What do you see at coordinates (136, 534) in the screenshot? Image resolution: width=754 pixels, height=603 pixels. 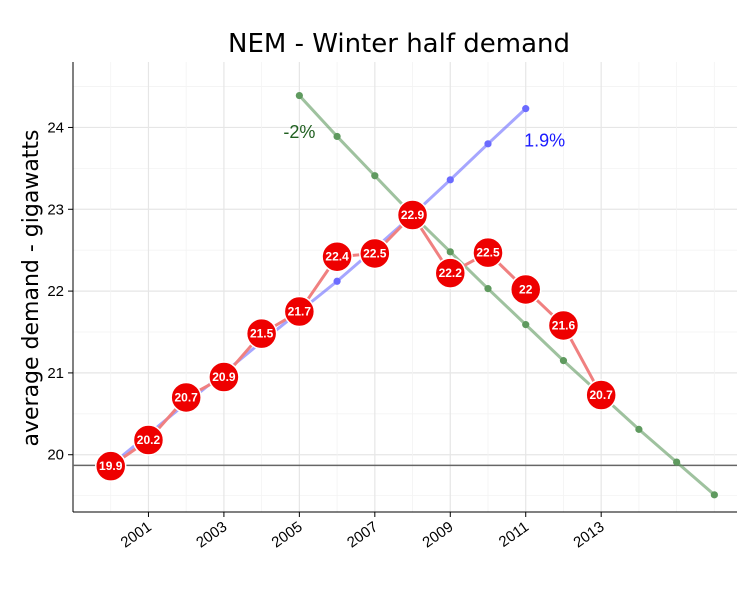 I see `x-tick-label: 2001` at bounding box center [136, 534].